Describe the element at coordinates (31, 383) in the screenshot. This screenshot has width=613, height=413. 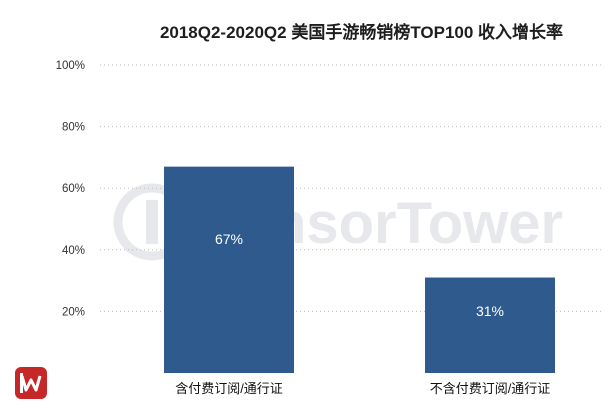
I see `publisher-logo-icon` at that location.